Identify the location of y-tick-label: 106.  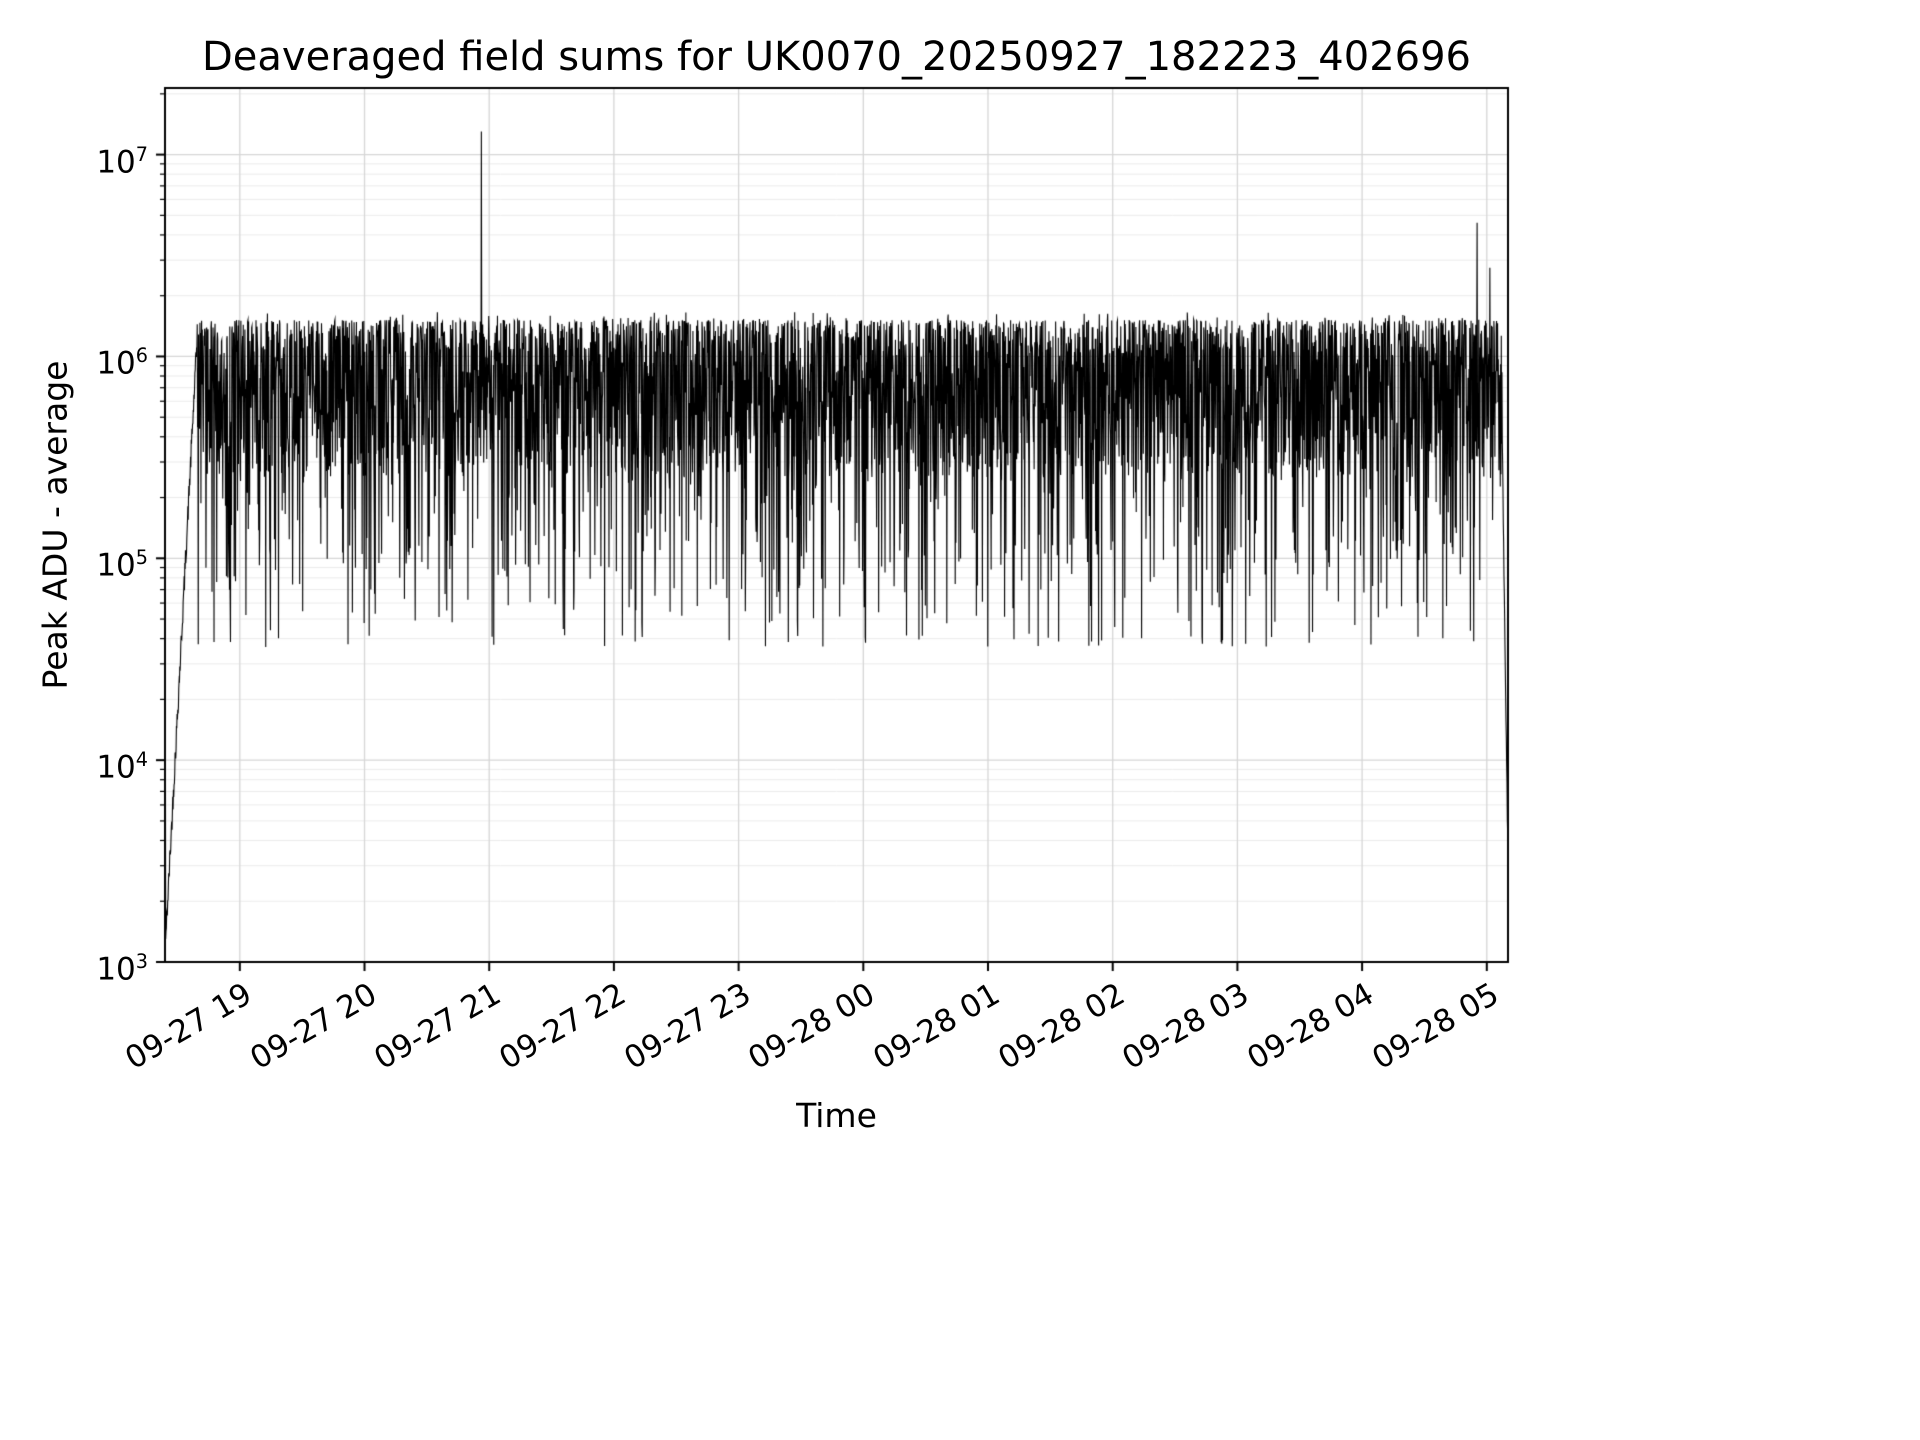
(122, 363).